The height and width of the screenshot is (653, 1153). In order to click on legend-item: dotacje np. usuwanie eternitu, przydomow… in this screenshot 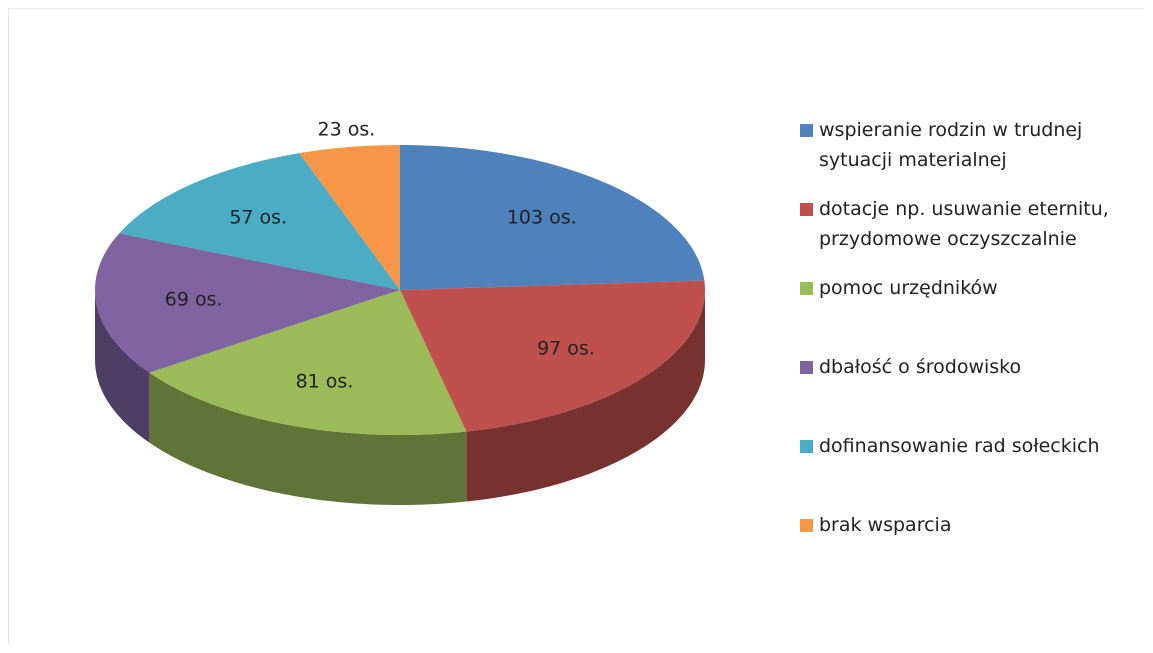, I will do `click(974, 224)`.